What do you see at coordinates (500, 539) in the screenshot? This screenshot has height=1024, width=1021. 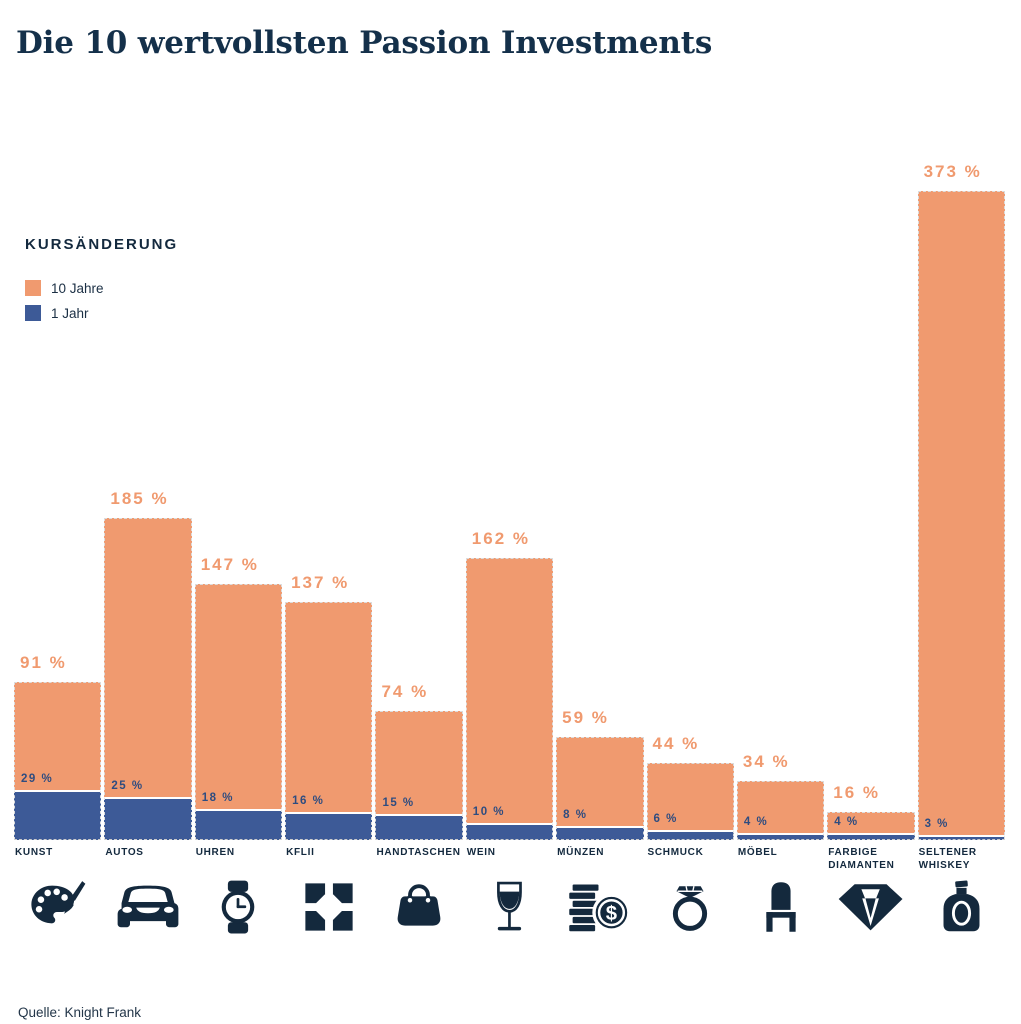 I see `value-label-10-jahre: 162 %` at bounding box center [500, 539].